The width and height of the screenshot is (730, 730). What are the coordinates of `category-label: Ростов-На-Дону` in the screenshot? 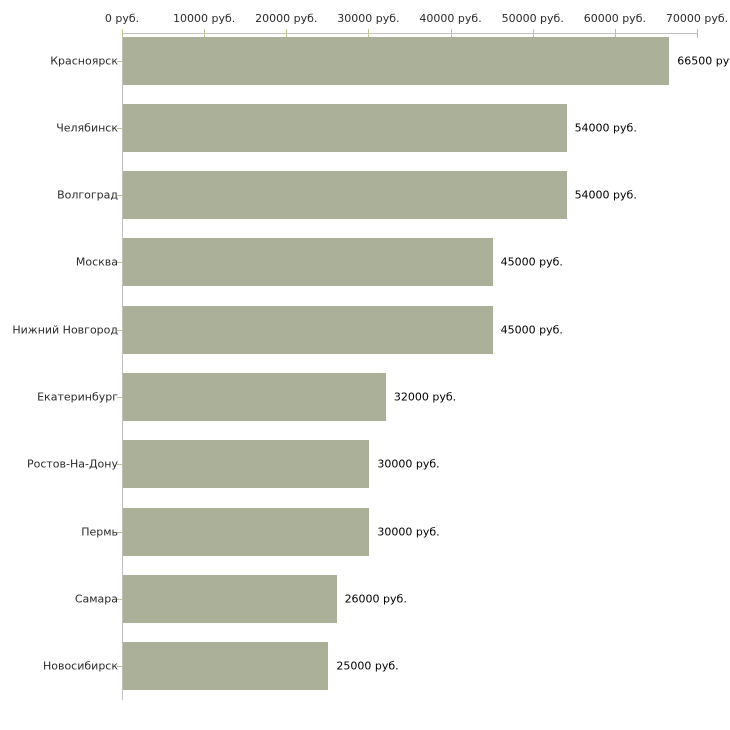 It's located at (72, 464).